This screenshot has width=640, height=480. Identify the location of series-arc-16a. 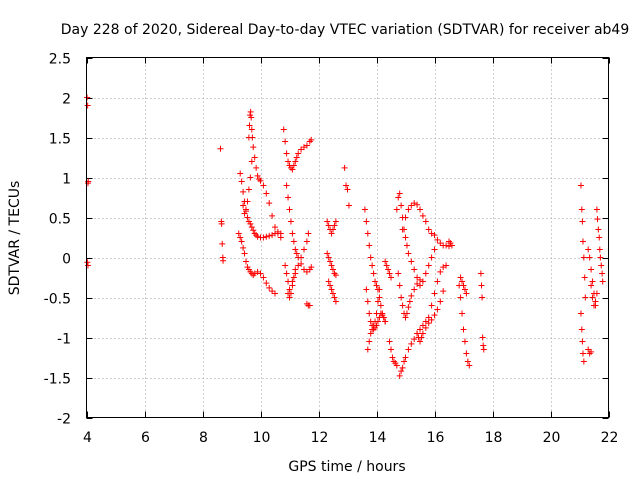
(450, 243).